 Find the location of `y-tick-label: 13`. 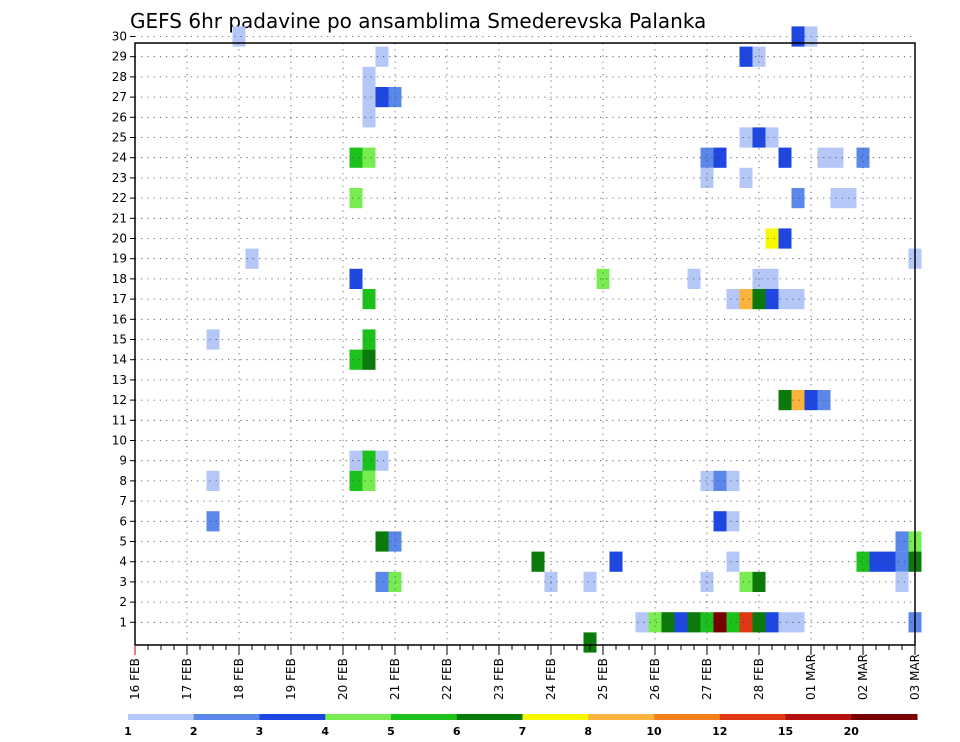

y-tick-label: 13 is located at coordinates (119, 380).